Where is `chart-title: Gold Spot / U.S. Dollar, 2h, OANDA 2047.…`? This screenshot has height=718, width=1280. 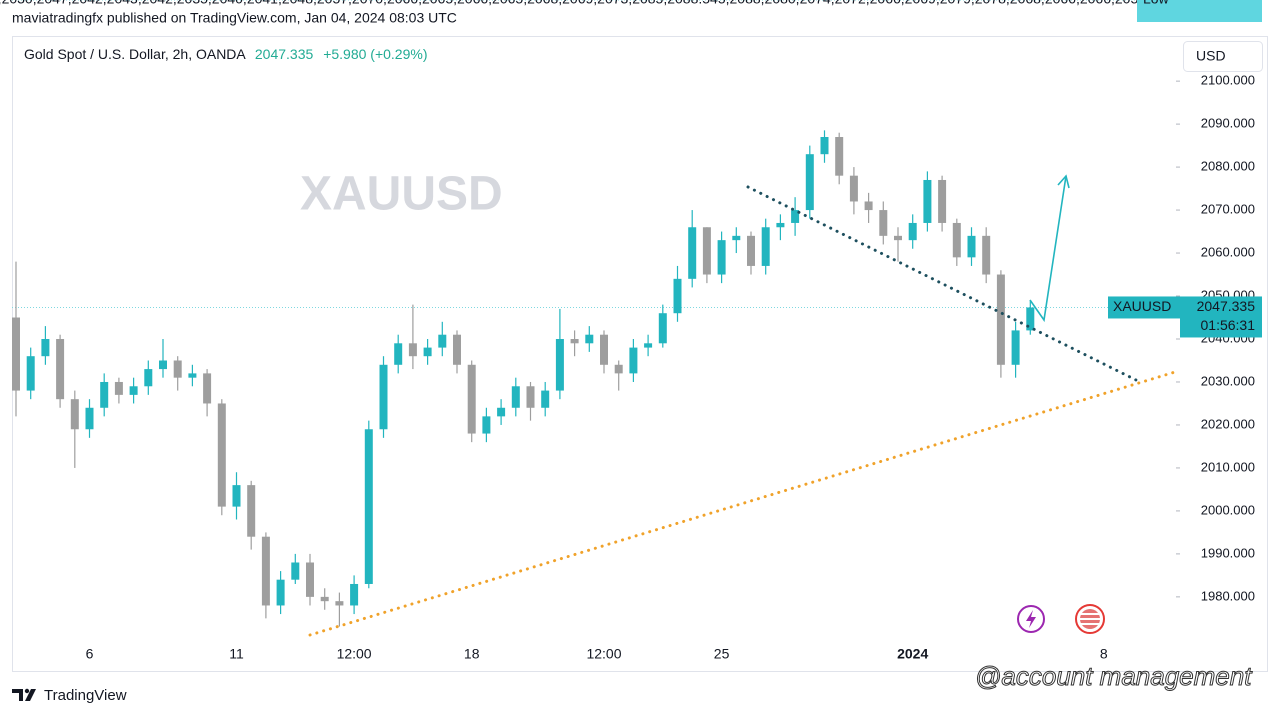 chart-title: Gold Spot / U.S. Dollar, 2h, OANDA 2047.… is located at coordinates (225, 54).